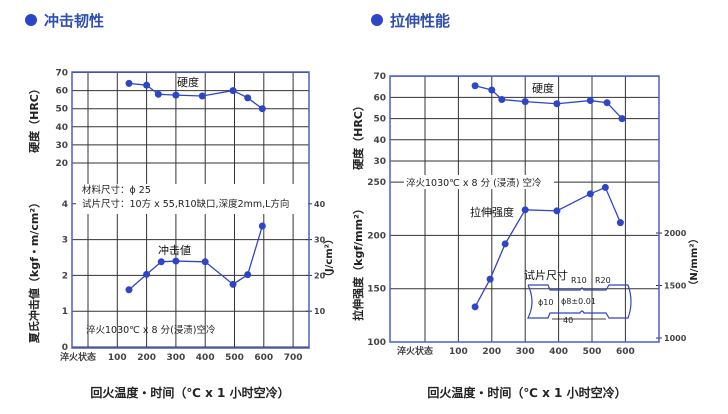  I want to click on y-tick-label: 30, so click(61, 146).